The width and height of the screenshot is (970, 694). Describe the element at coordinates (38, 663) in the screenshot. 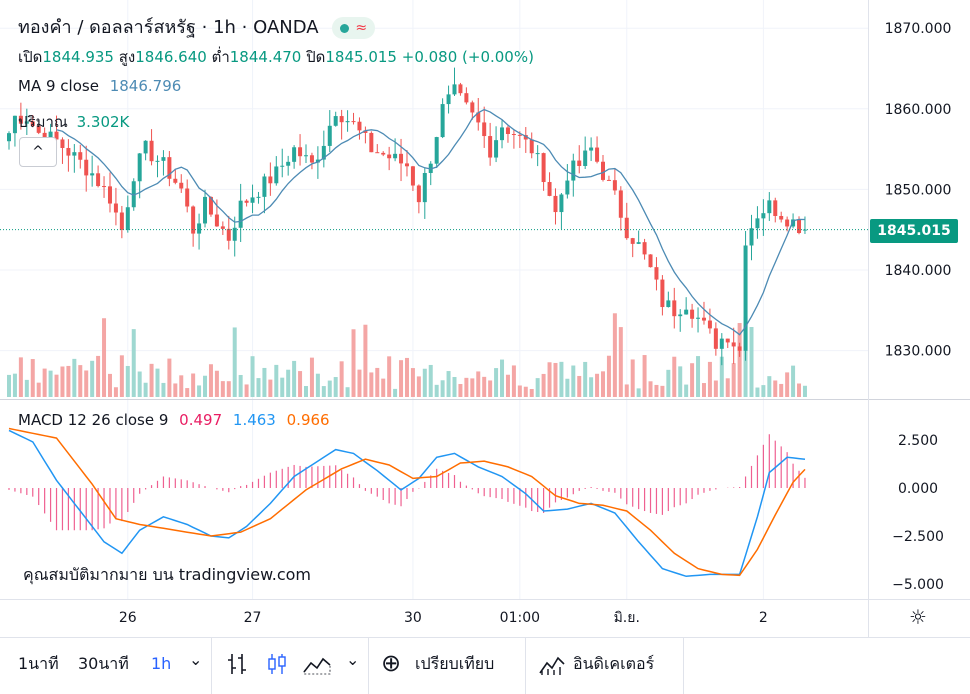

I see `timeframe-1m: 1นาที` at that location.